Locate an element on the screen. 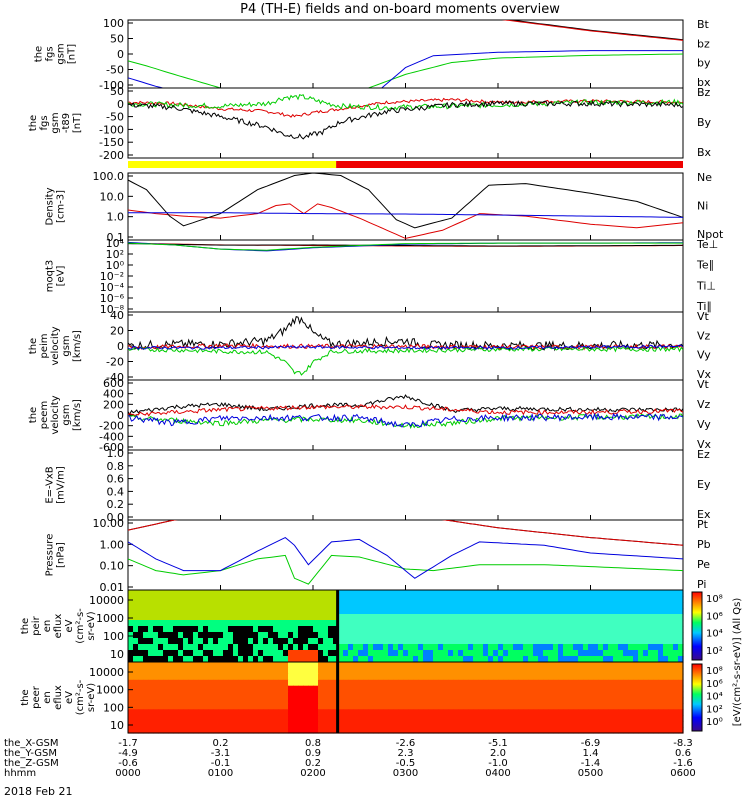  spec-0-ylabel: sr-eV) is located at coordinates (91, 625).